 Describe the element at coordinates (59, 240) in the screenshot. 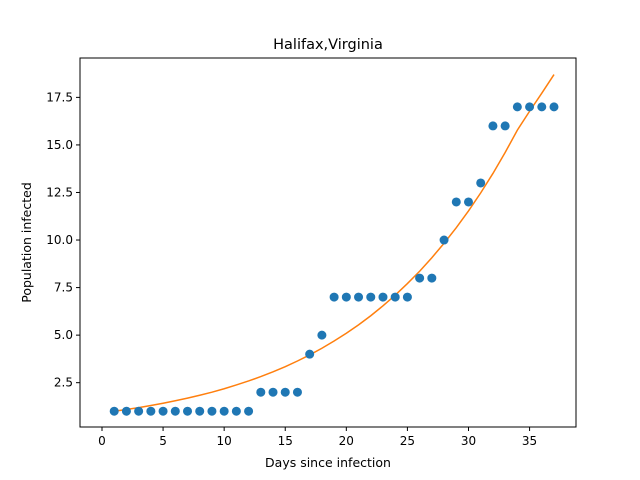

I see `y-tick-label: 10.0` at that location.